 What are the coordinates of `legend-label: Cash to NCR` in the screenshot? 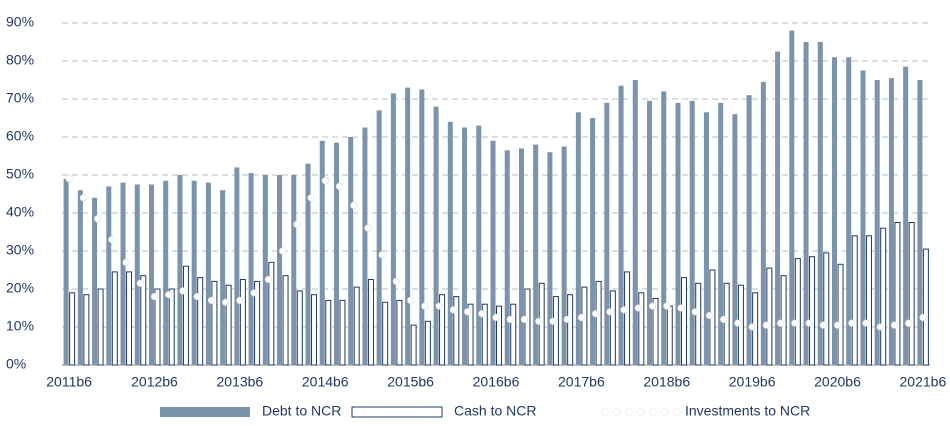 It's located at (495, 411).